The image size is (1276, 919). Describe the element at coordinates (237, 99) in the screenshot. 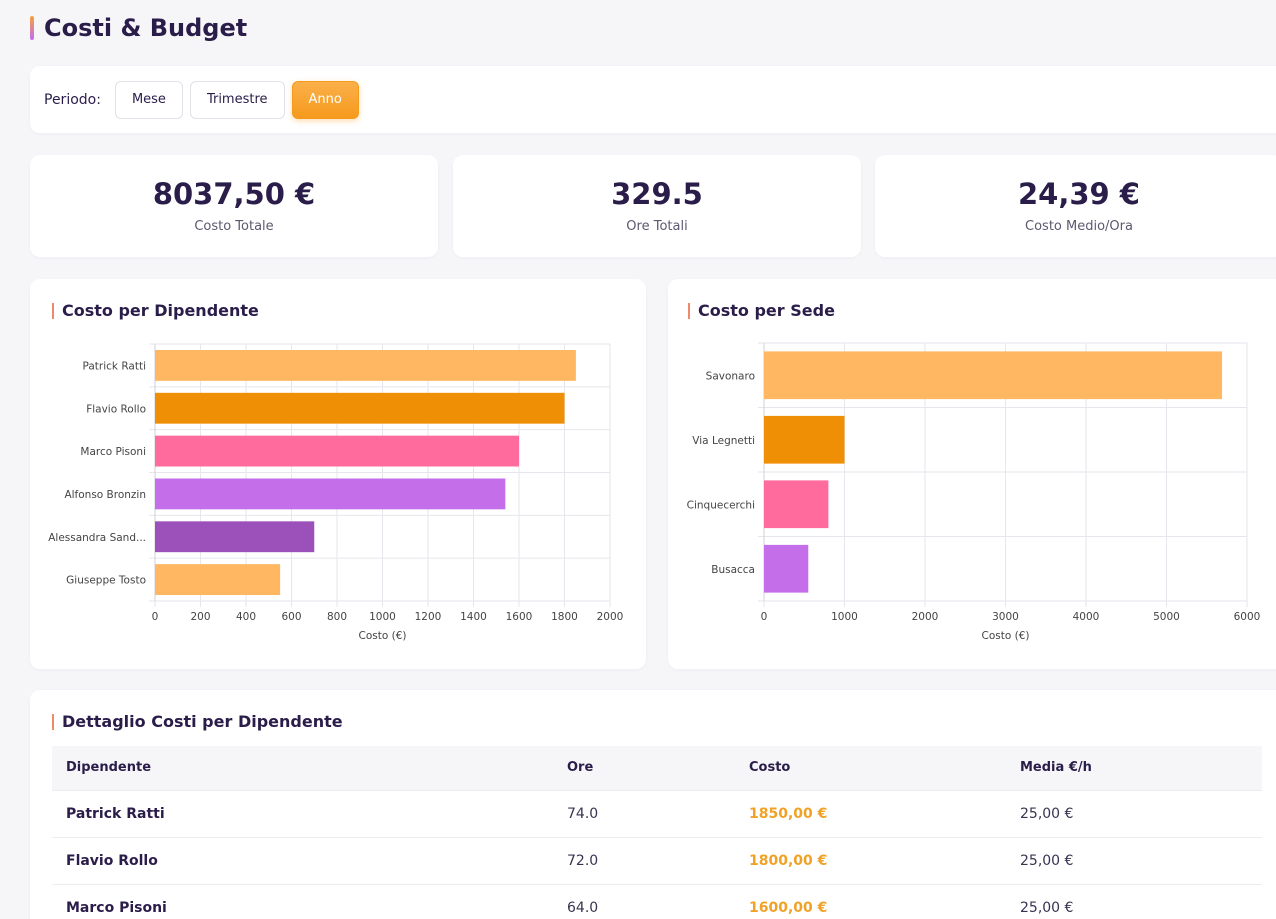

I see `period-quarter-button: Trimestre` at that location.